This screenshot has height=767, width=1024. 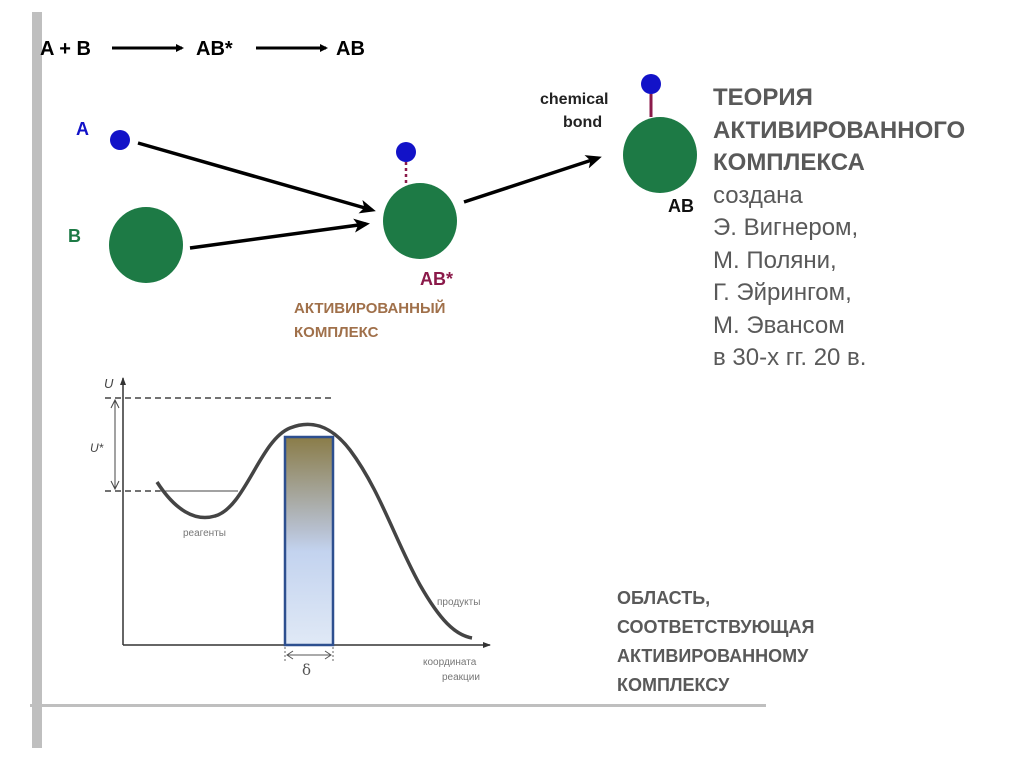 What do you see at coordinates (436, 279) in the screenshot?
I see `label-ab-star: AB*` at bounding box center [436, 279].